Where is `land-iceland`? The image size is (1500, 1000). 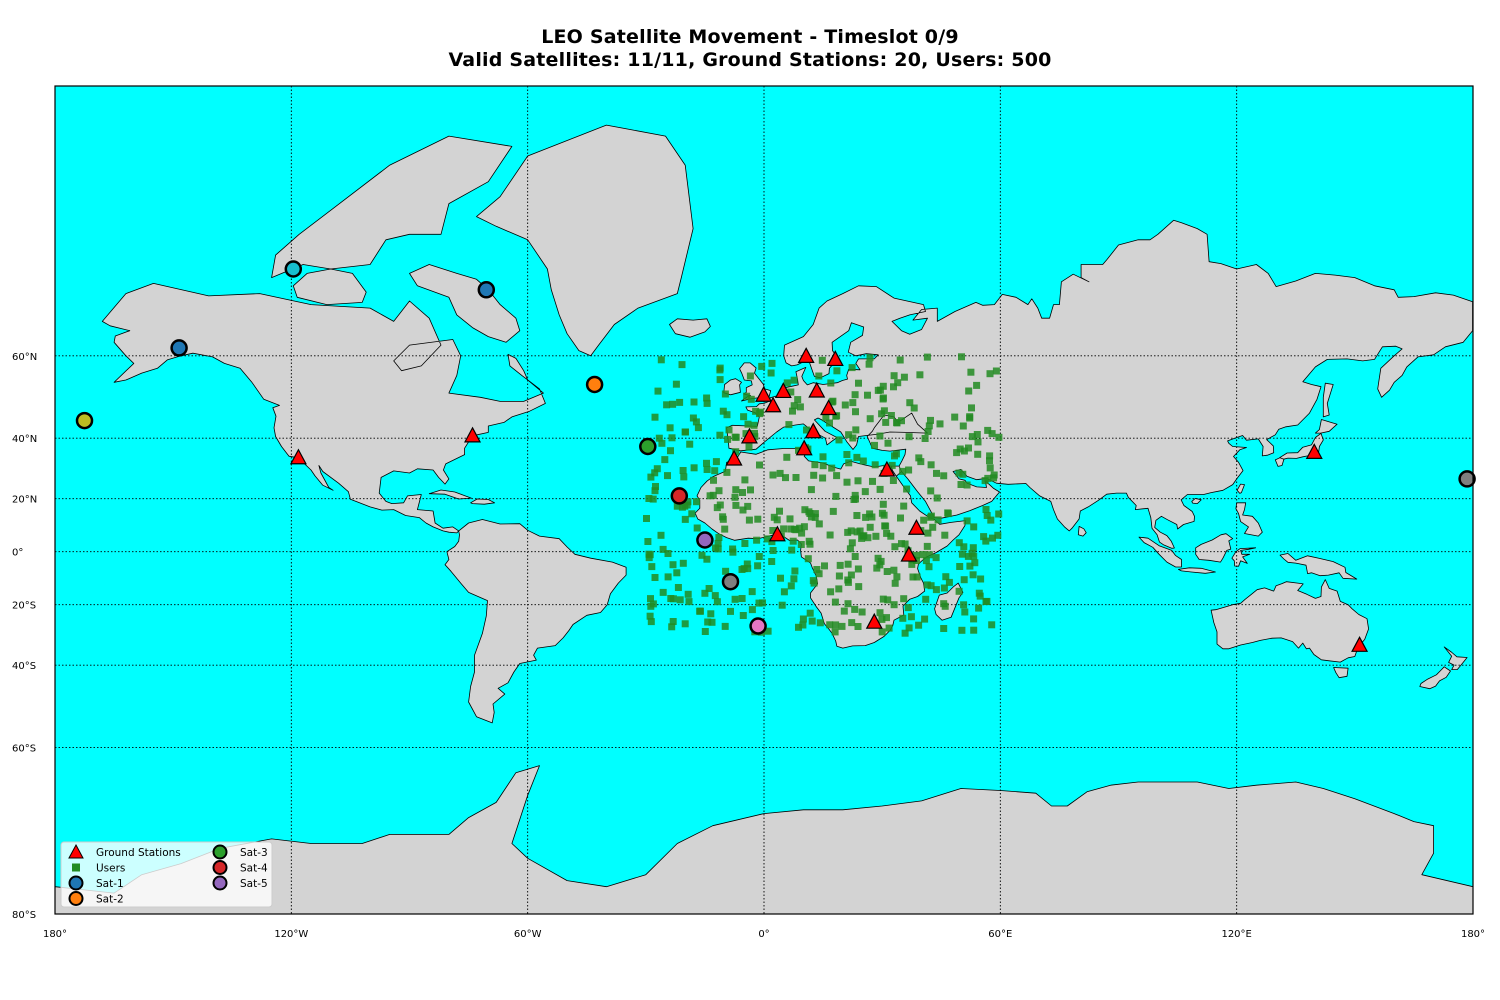 land-iceland is located at coordinates (690, 328).